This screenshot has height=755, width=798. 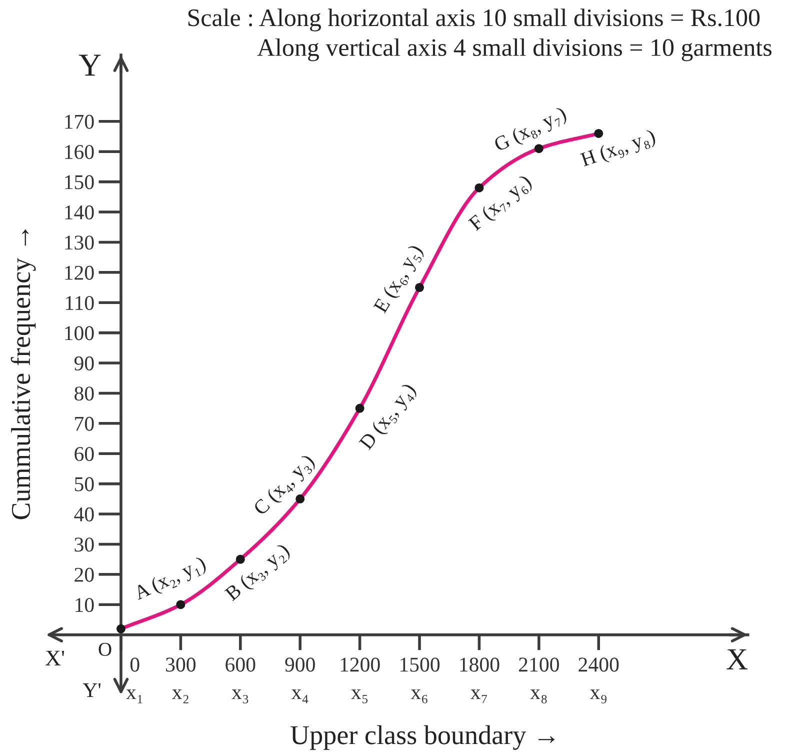 I want to click on y-tick-label: 100, so click(x=79, y=333).